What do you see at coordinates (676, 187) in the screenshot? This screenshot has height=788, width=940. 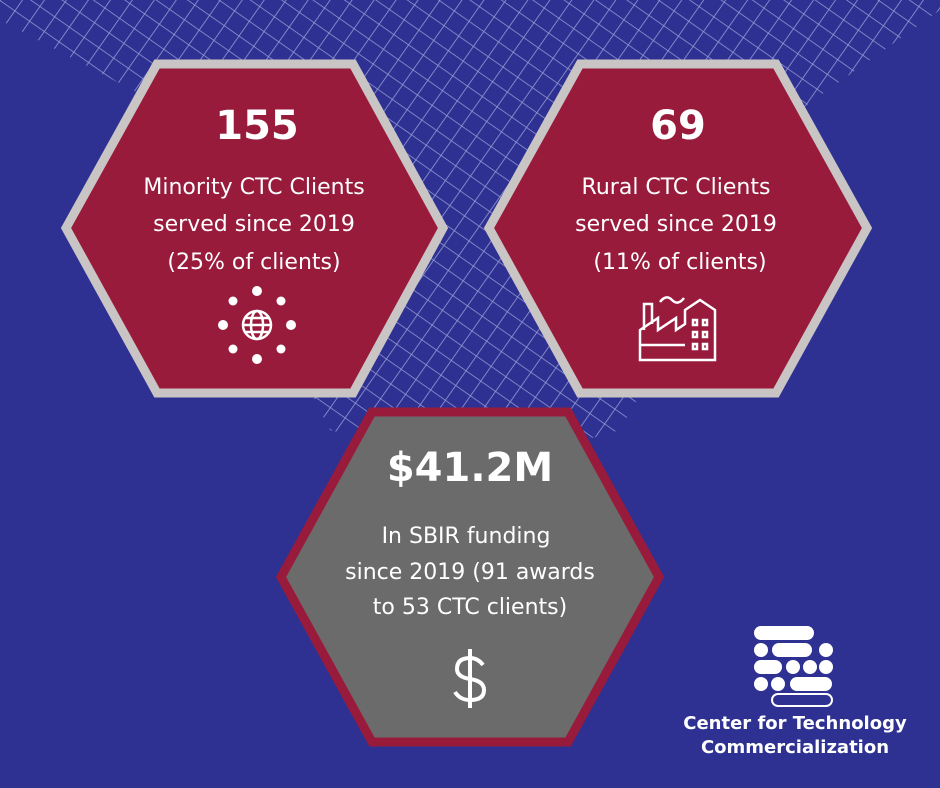 I see `stat-line: Rural CTC Clients` at bounding box center [676, 187].